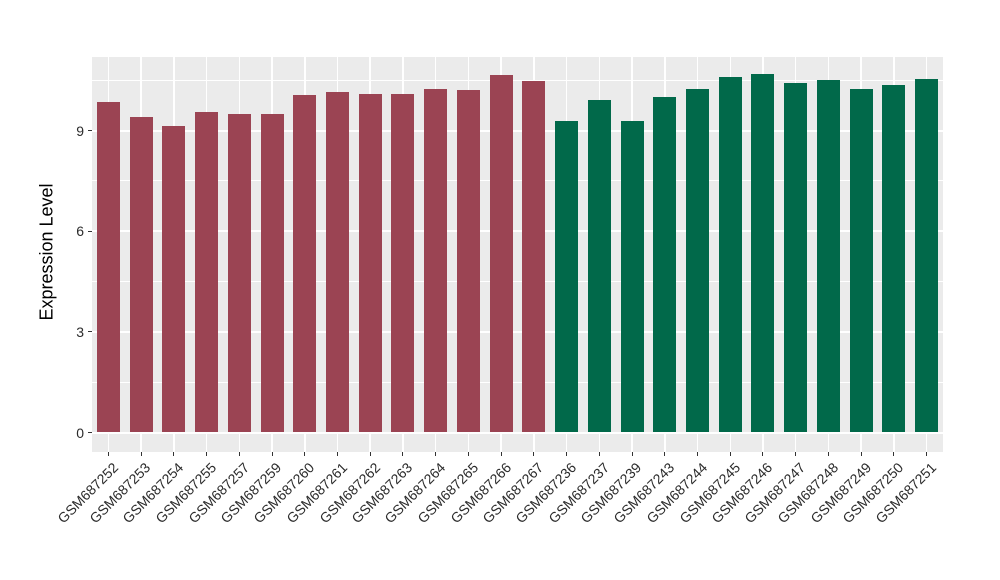  Describe the element at coordinates (80, 432) in the screenshot. I see `y-tick-label: 0` at that location.